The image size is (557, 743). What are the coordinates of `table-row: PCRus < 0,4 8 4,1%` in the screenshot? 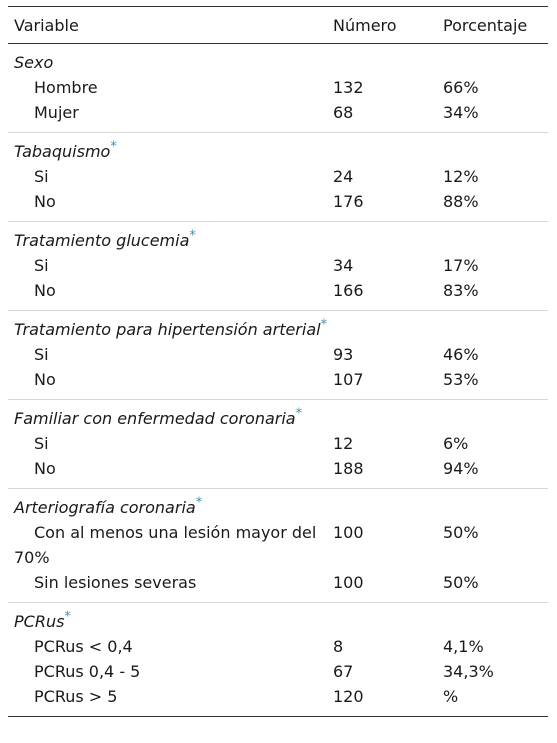 It's located at (278, 646).